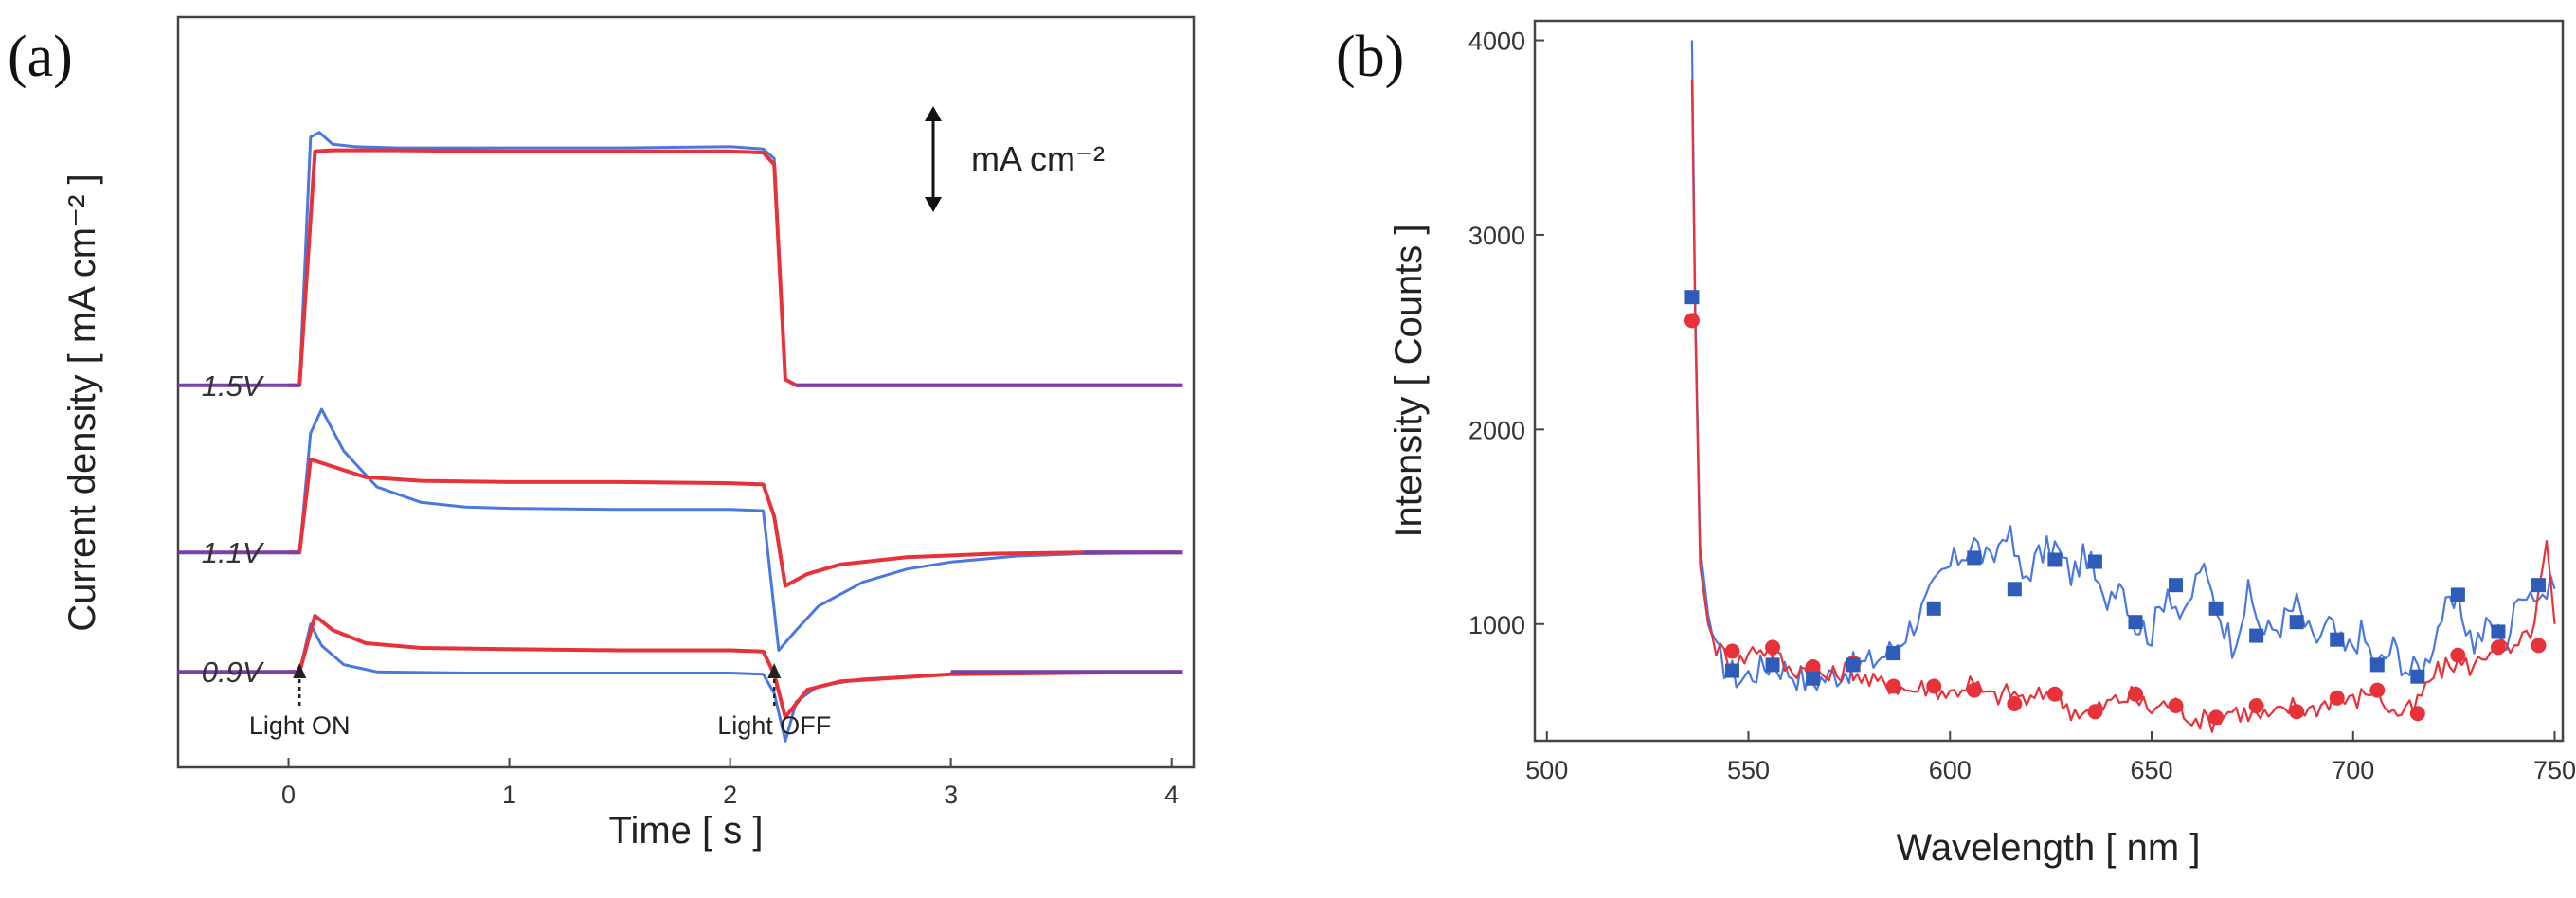 The image size is (2576, 898). Describe the element at coordinates (233, 386) in the screenshot. I see `voltage-label-1.5V: 1.5V` at that location.